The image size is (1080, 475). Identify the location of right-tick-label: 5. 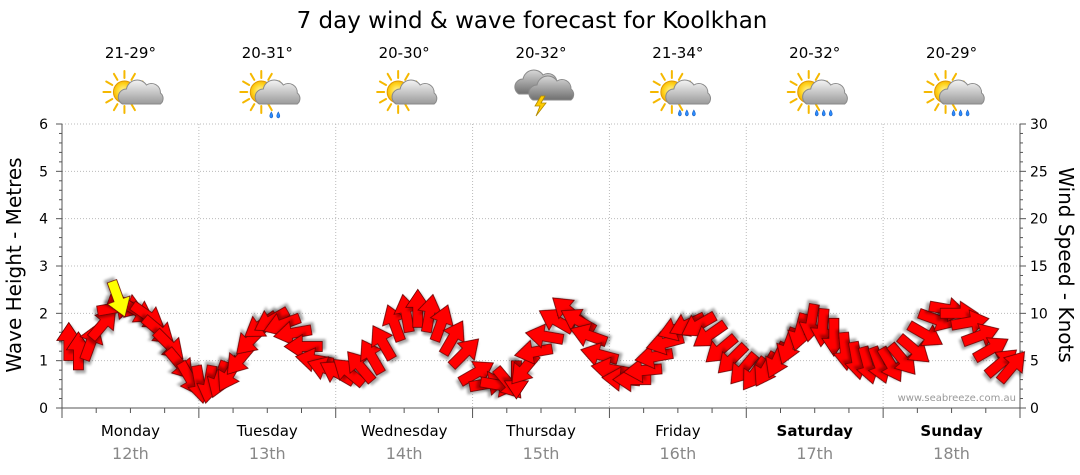
(1034, 362).